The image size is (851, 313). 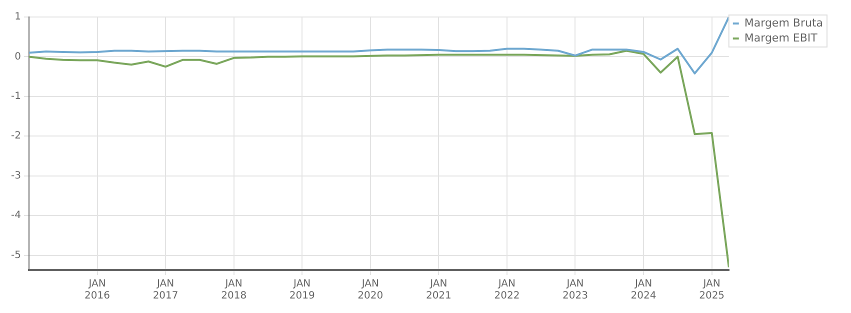 What do you see at coordinates (17, 56) in the screenshot?
I see `y-tick-label: 0` at bounding box center [17, 56].